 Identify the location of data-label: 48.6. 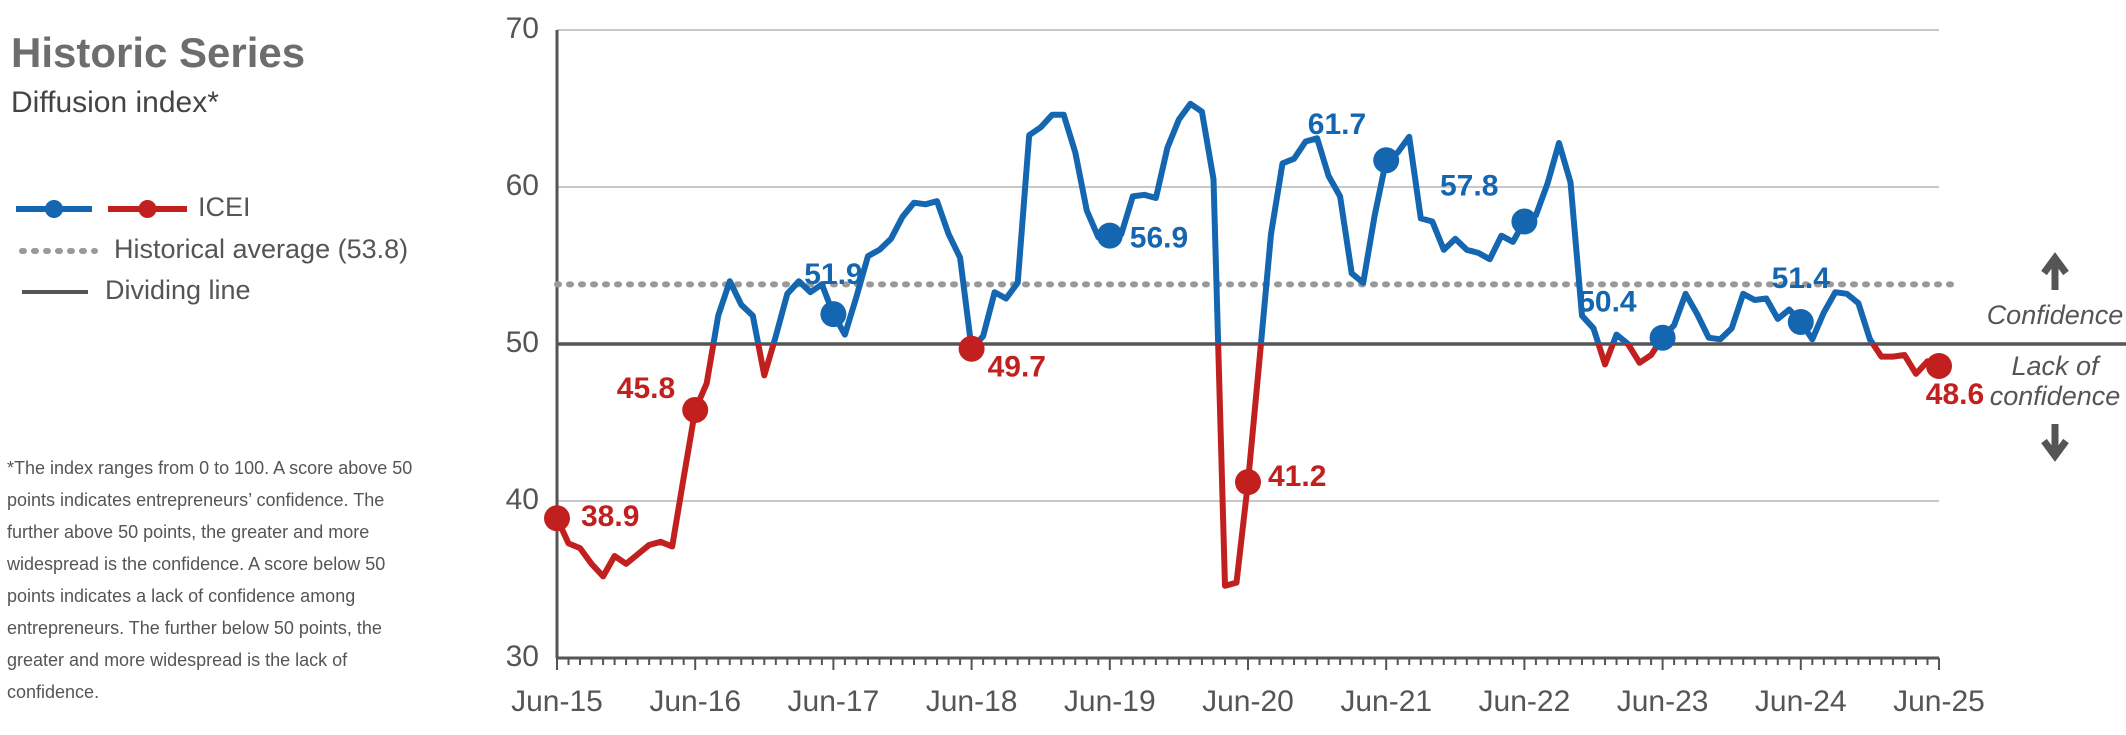
(1955, 394).